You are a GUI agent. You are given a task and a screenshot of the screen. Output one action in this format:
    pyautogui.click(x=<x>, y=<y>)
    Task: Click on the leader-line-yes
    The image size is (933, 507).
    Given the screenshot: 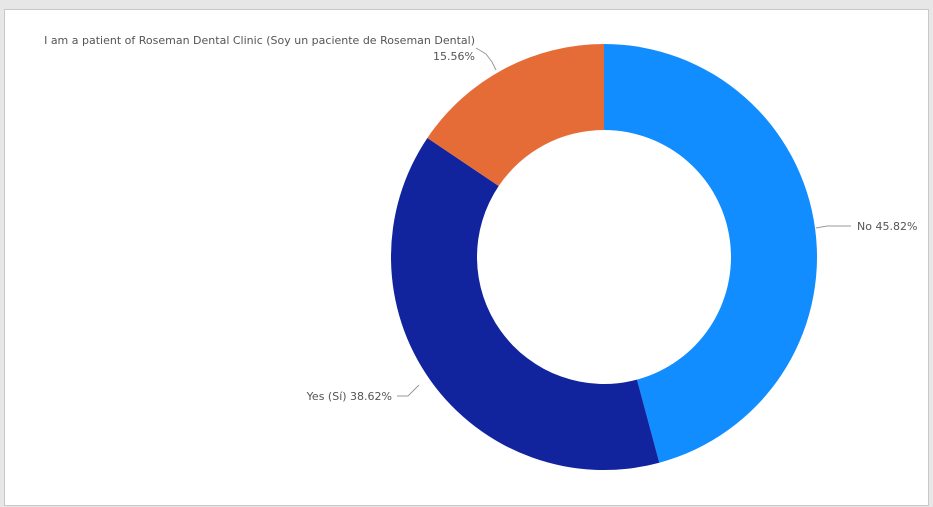 What is the action you would take?
    pyautogui.click(x=408, y=390)
    